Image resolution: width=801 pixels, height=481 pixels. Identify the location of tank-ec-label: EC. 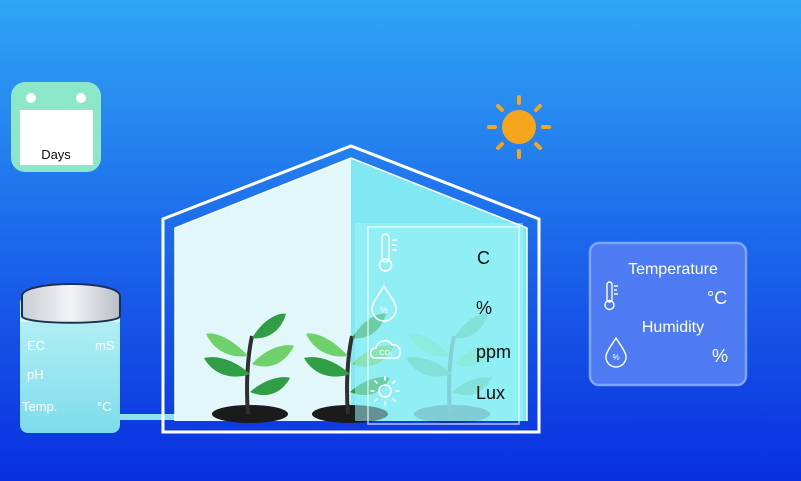
(36, 345).